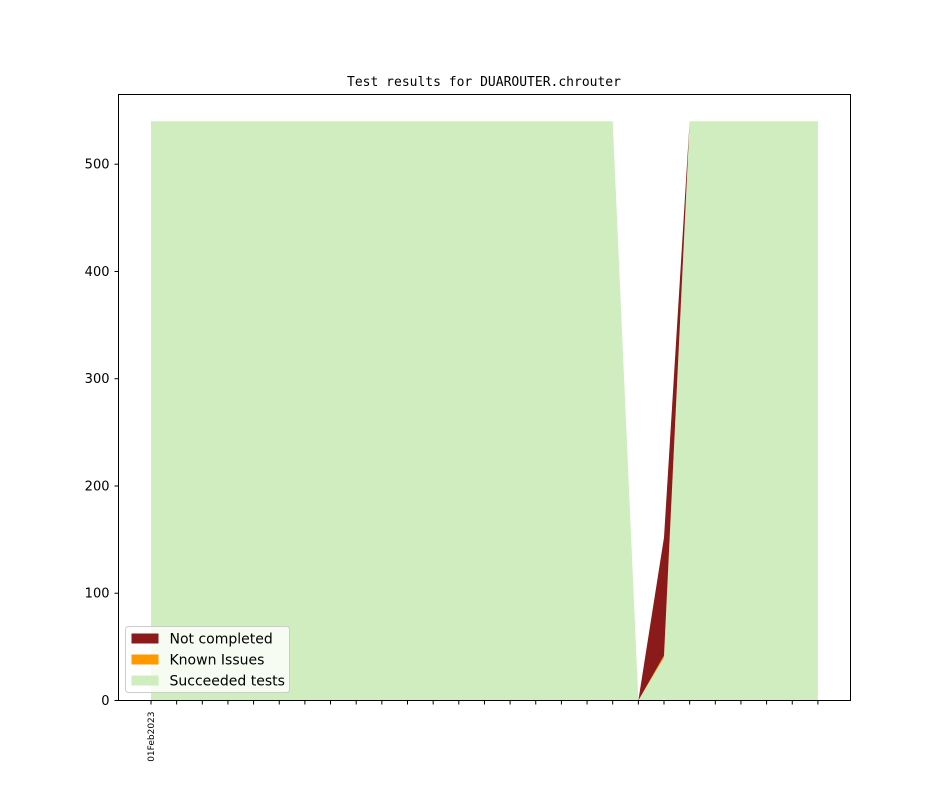 Image resolution: width=944 pixels, height=787 pixels. I want to click on y-tick-label: 400, so click(97, 272).